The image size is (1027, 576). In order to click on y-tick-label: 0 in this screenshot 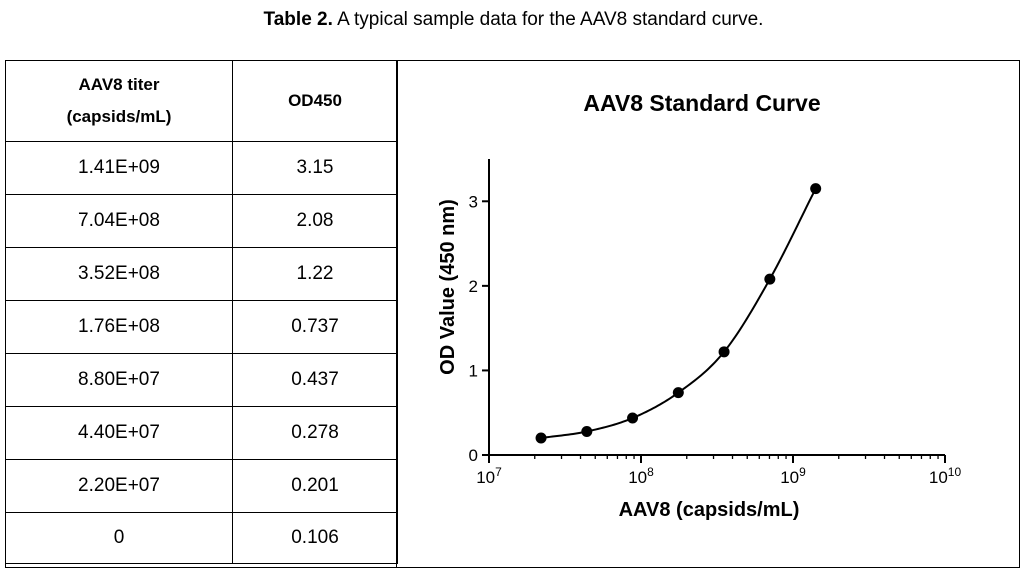, I will do `click(473, 455)`.